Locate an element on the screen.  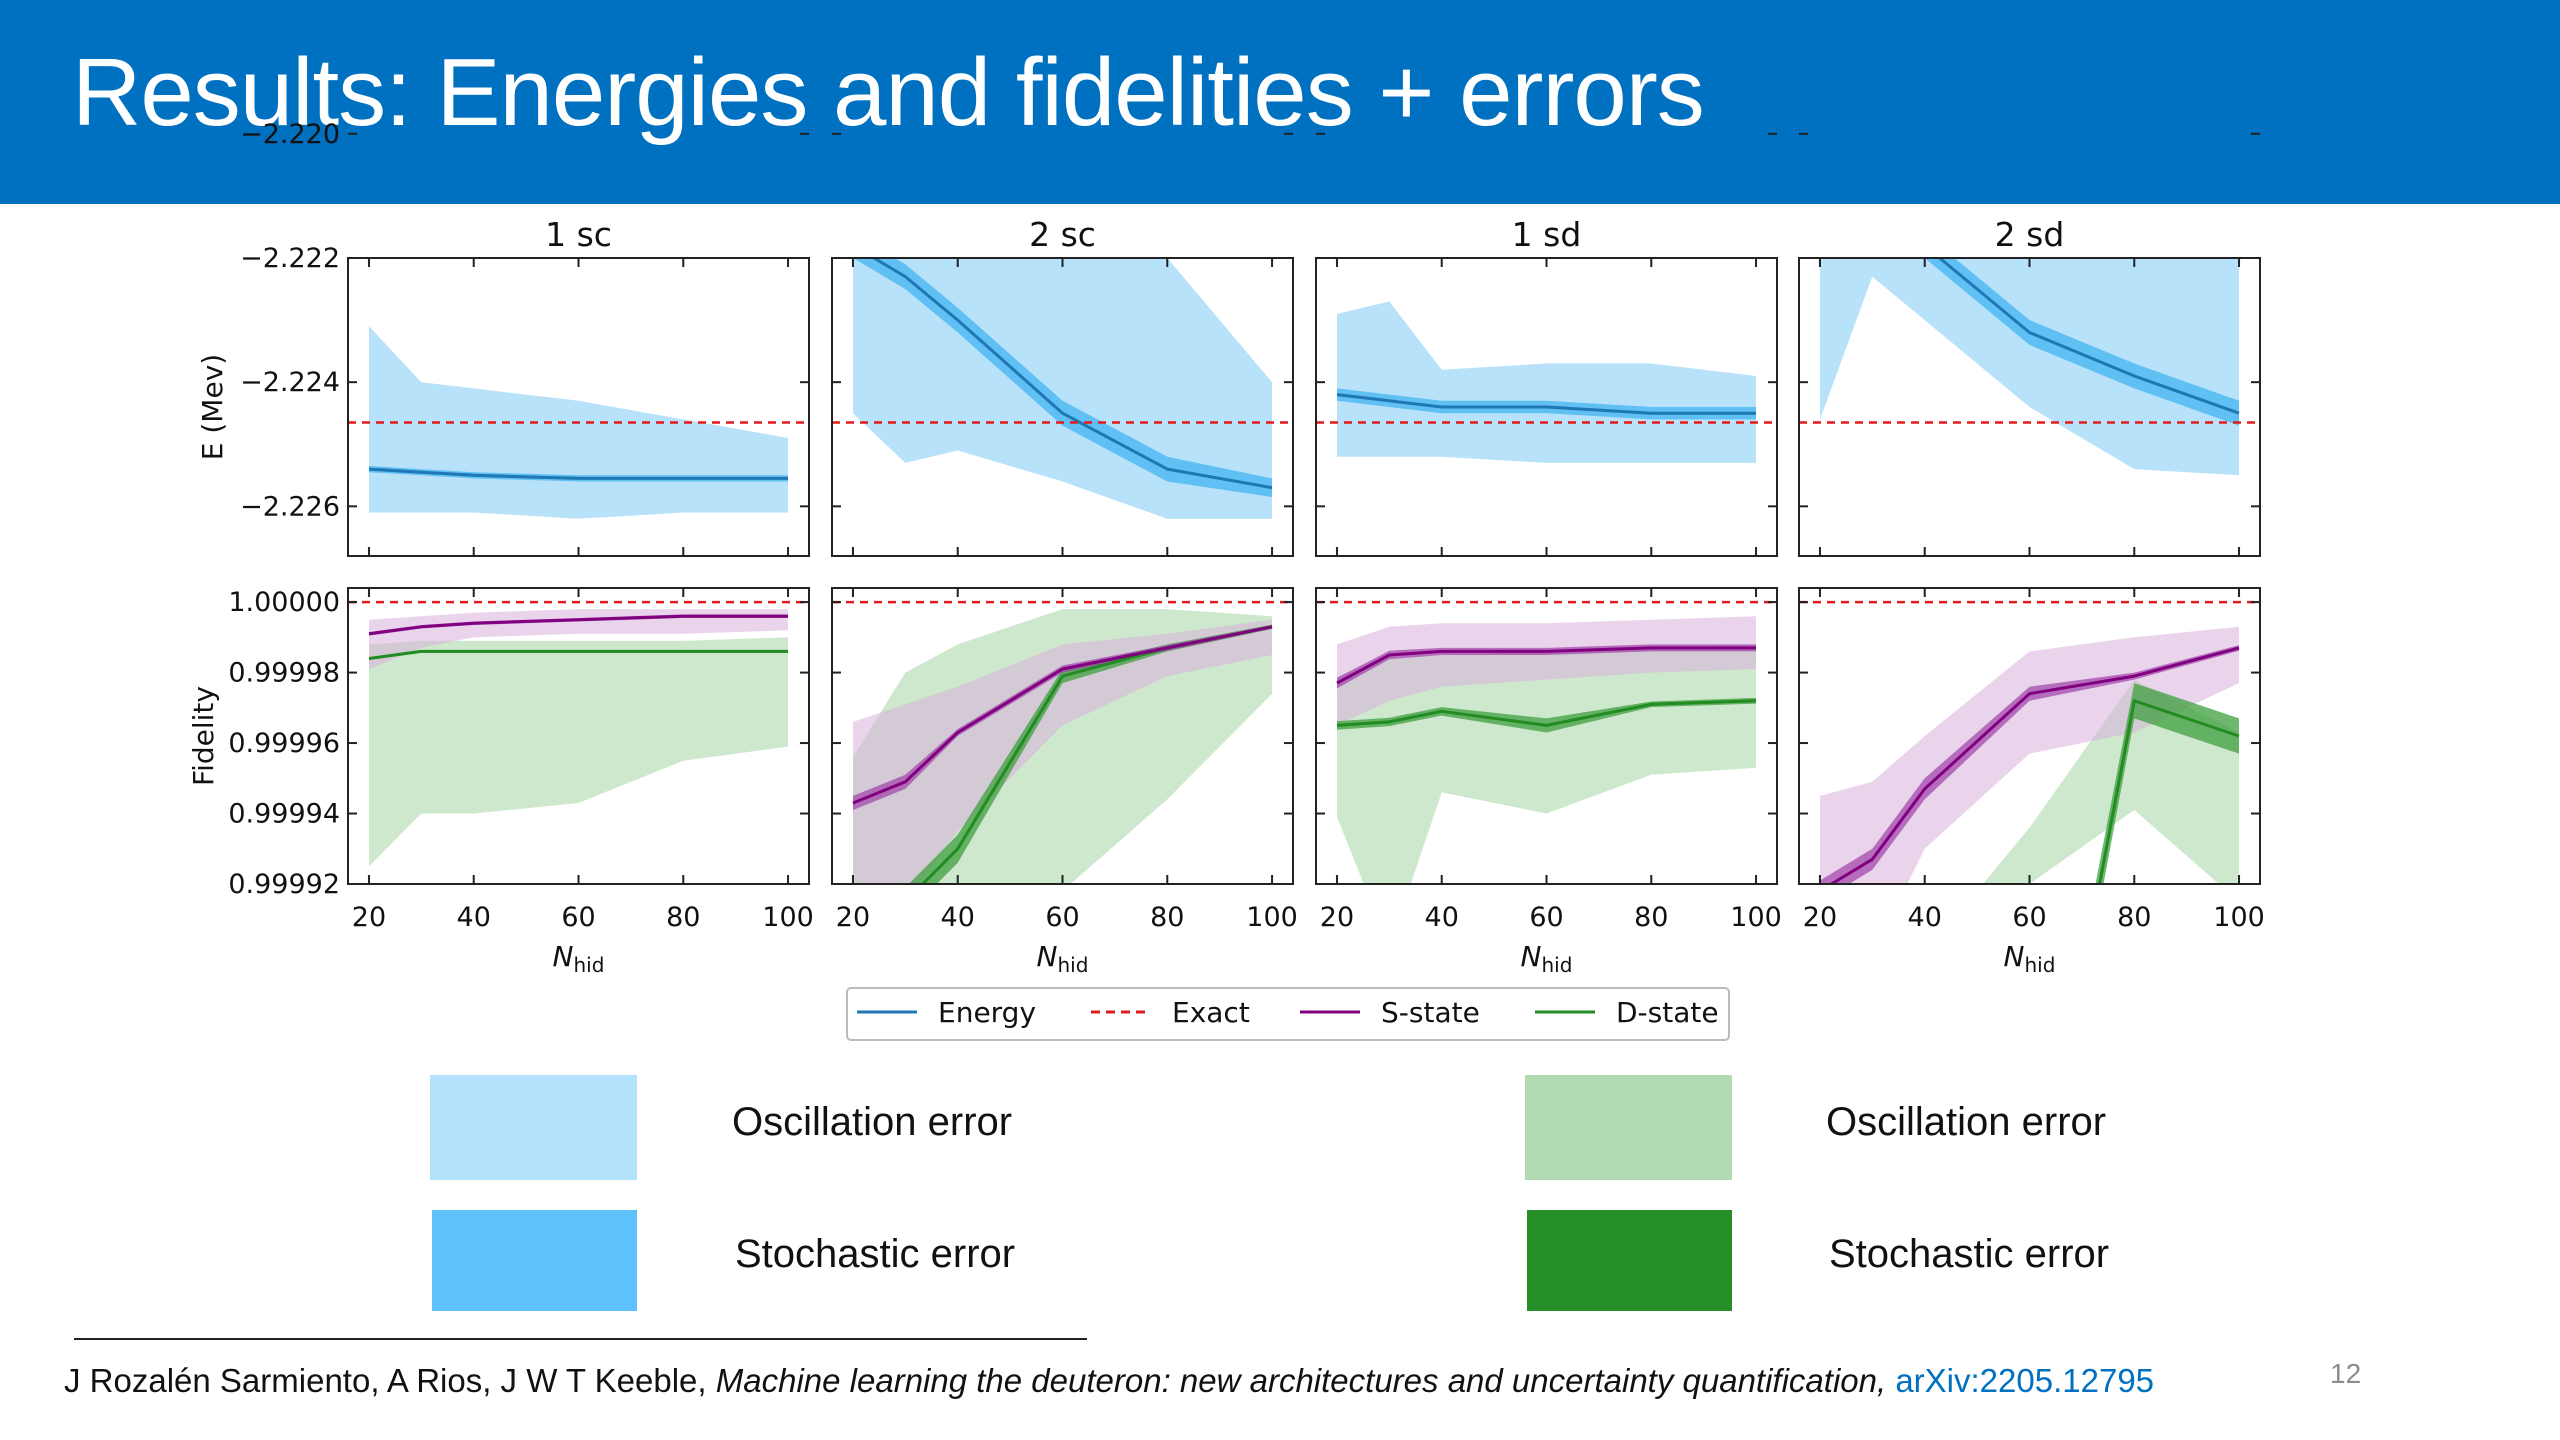
energy-stochastic-swatch is located at coordinates (534, 1260).